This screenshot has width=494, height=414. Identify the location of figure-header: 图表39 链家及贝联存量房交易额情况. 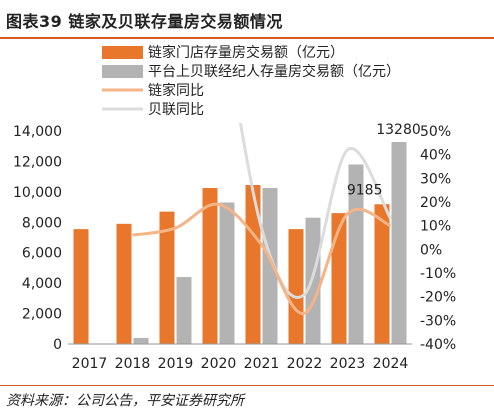
(247, 21).